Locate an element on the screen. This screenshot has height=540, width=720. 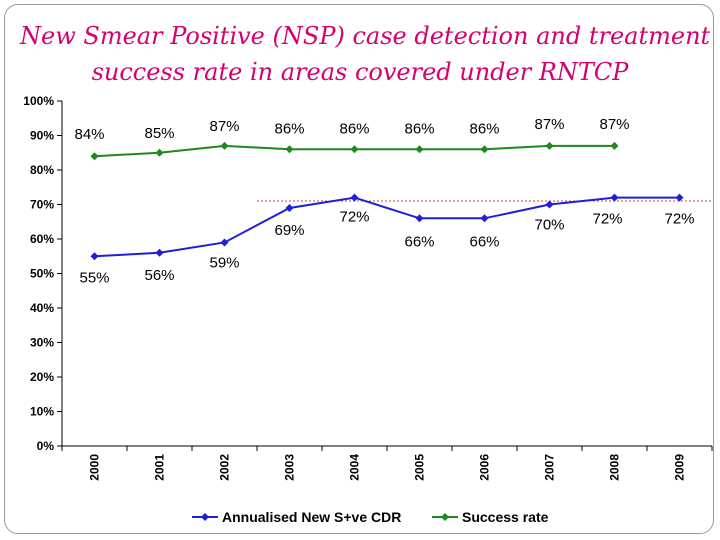
chart-legend: Annualised New S+ve CDR Success rate is located at coordinates (370, 517).